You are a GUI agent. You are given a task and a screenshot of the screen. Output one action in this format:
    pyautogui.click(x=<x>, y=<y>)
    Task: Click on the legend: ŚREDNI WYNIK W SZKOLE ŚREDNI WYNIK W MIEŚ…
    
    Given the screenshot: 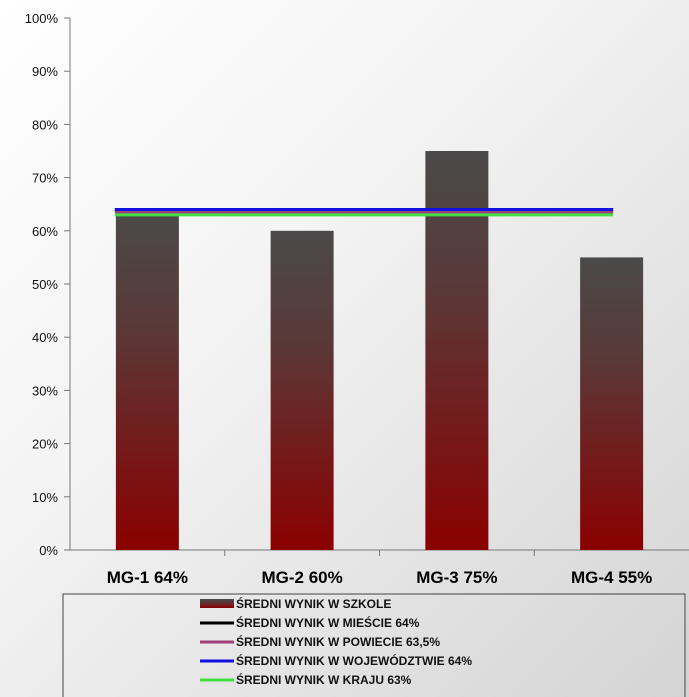 What is the action you would take?
    pyautogui.click(x=374, y=645)
    